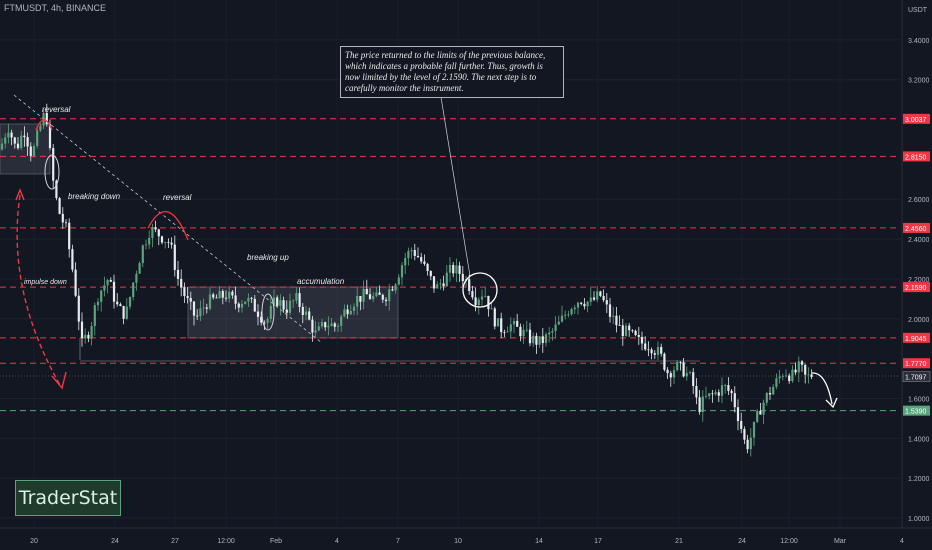  Describe the element at coordinates (59, 380) in the screenshot. I see `impulse-down-arrowhead` at that location.